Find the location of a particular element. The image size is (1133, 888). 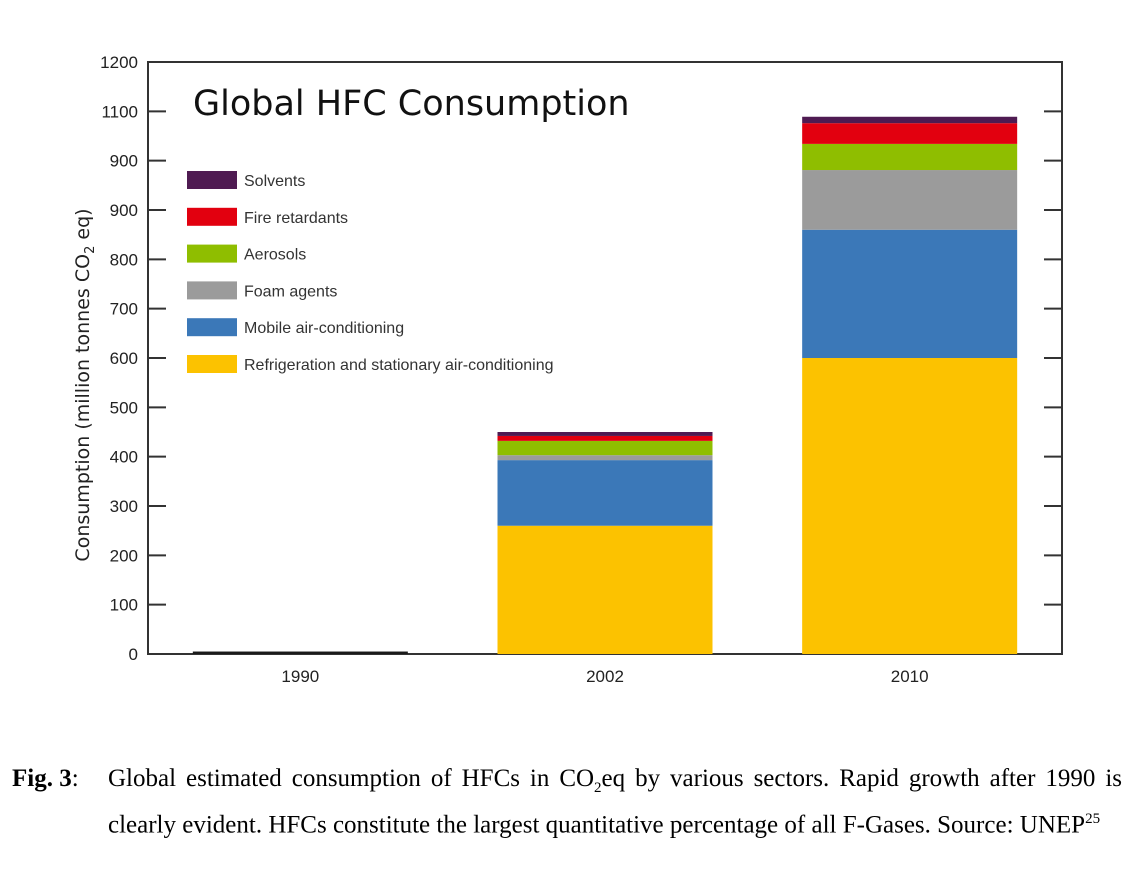

chart-title: Global HFC Consumption is located at coordinates (411, 104).